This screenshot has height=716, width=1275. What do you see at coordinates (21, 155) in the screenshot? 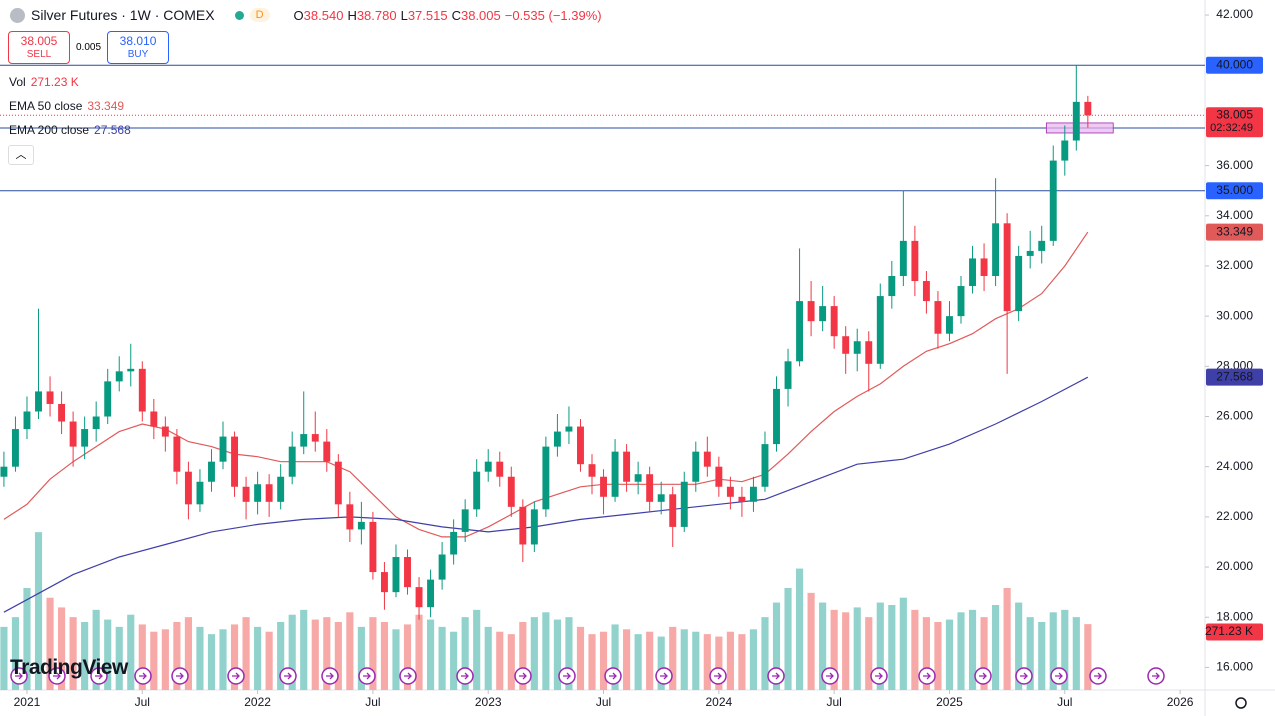
I see `collapse-button: ︿` at bounding box center [21, 155].